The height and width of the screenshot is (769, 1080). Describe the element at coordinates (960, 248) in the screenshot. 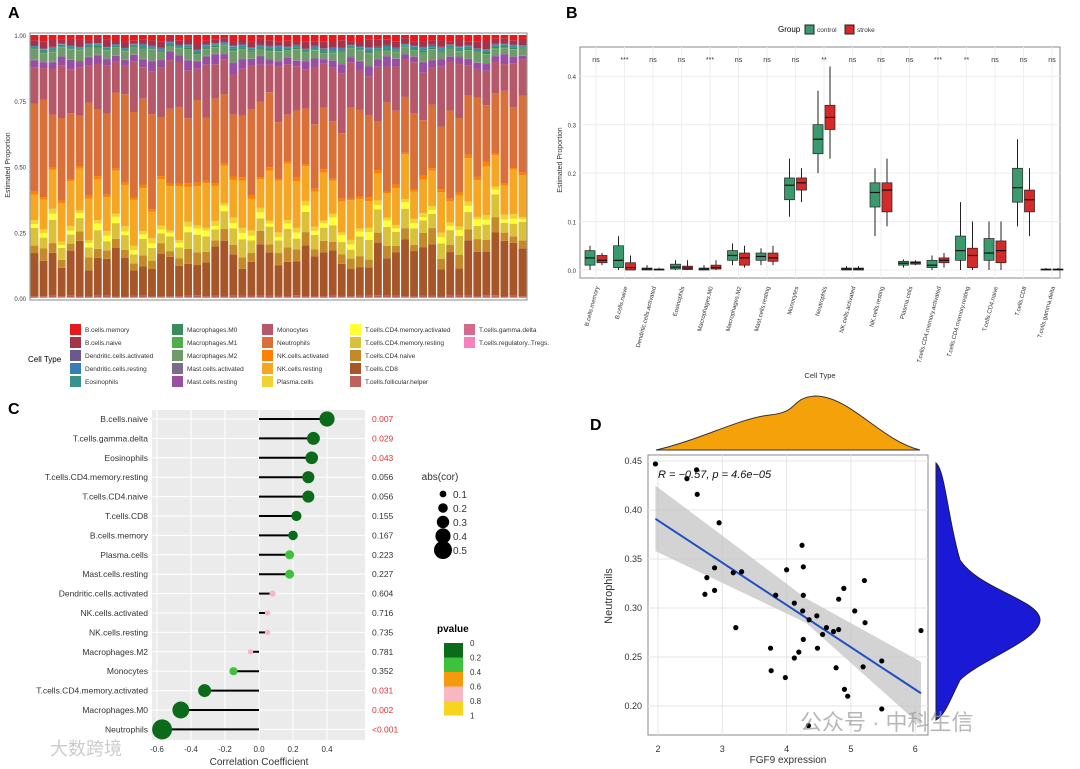

I see `box` at that location.